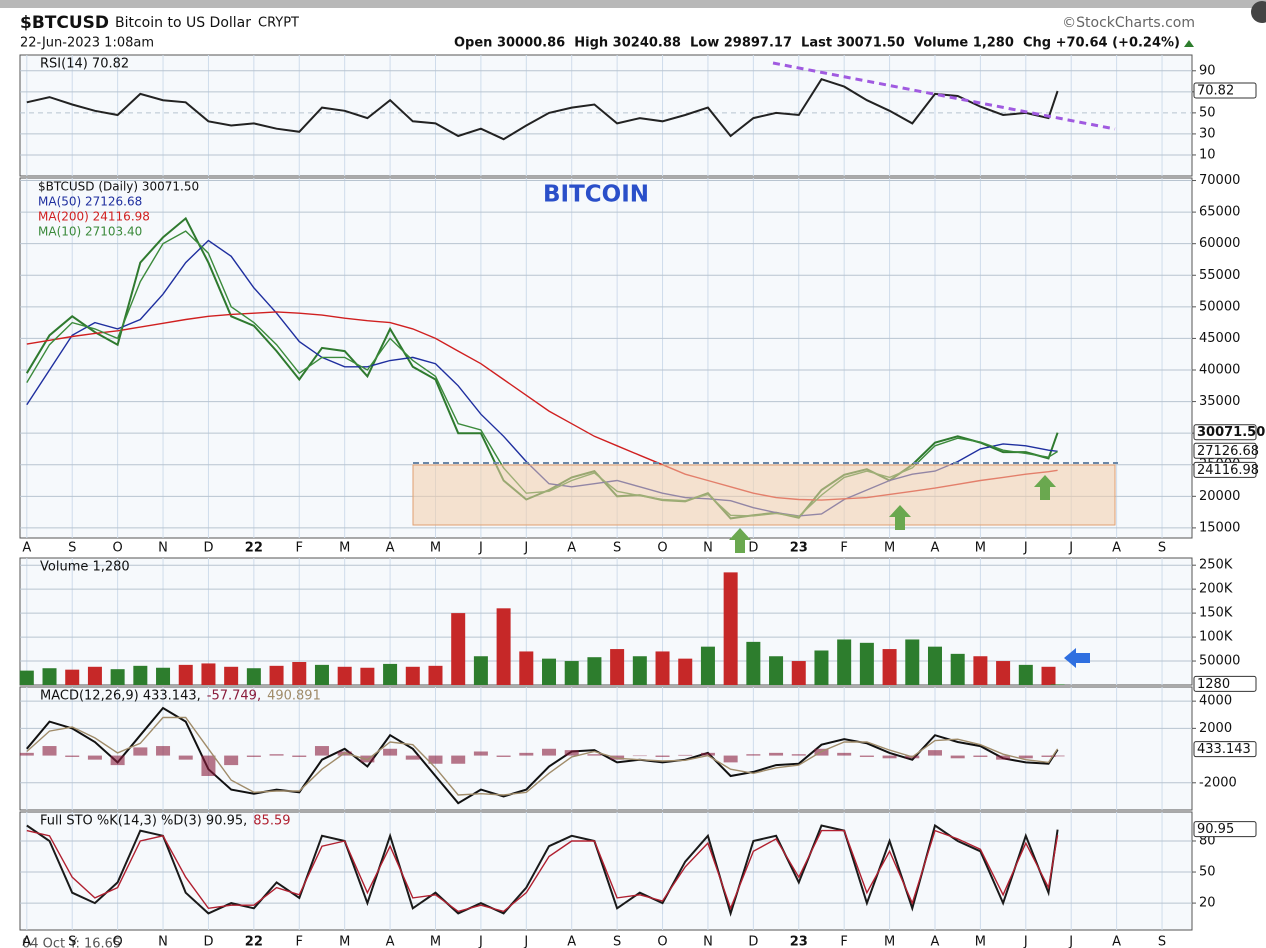  Describe the element at coordinates (90, 232) in the screenshot. I see `legend-entry: MA(10) 27103.40` at that location.